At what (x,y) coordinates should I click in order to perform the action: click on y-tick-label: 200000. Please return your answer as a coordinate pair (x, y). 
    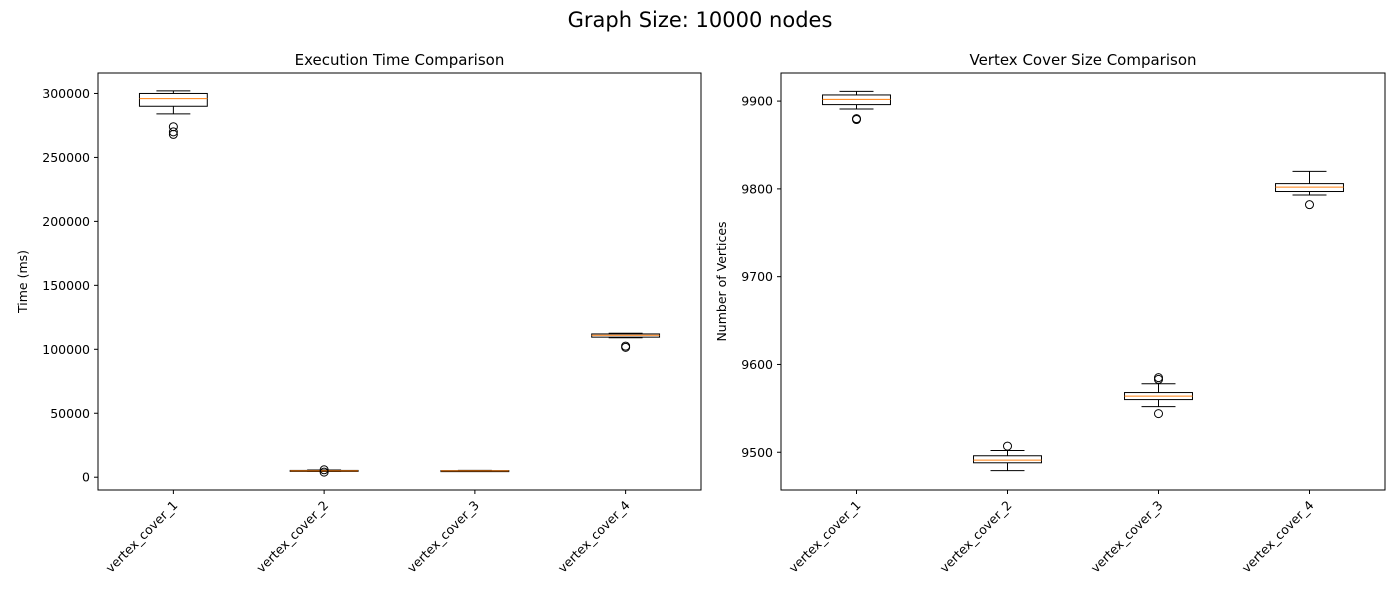
    Looking at the image, I should click on (66, 221).